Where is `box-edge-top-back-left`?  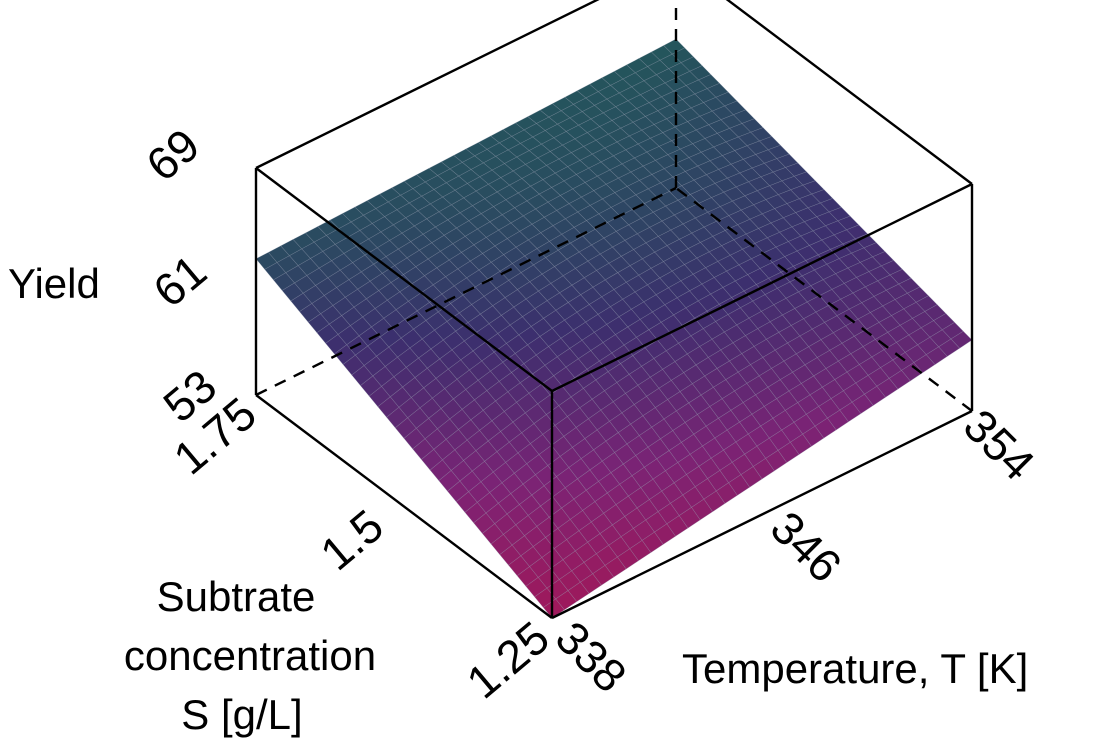
box-edge-top-back-left is located at coordinates (427, 85).